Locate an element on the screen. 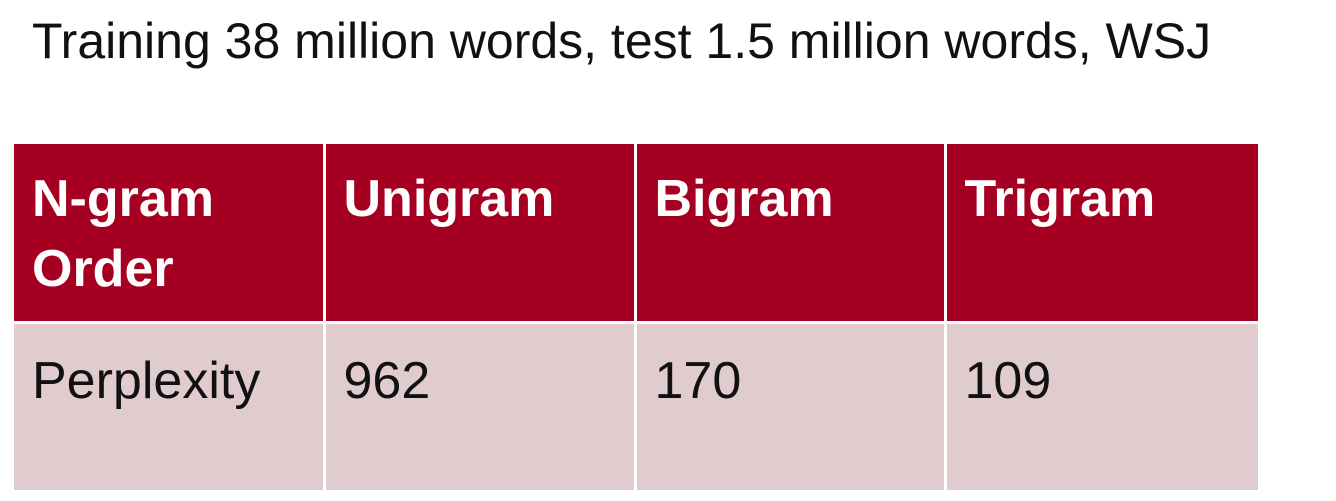 This screenshot has width=1336, height=501. cell-bigram-perplexity: 170 is located at coordinates (791, 405).